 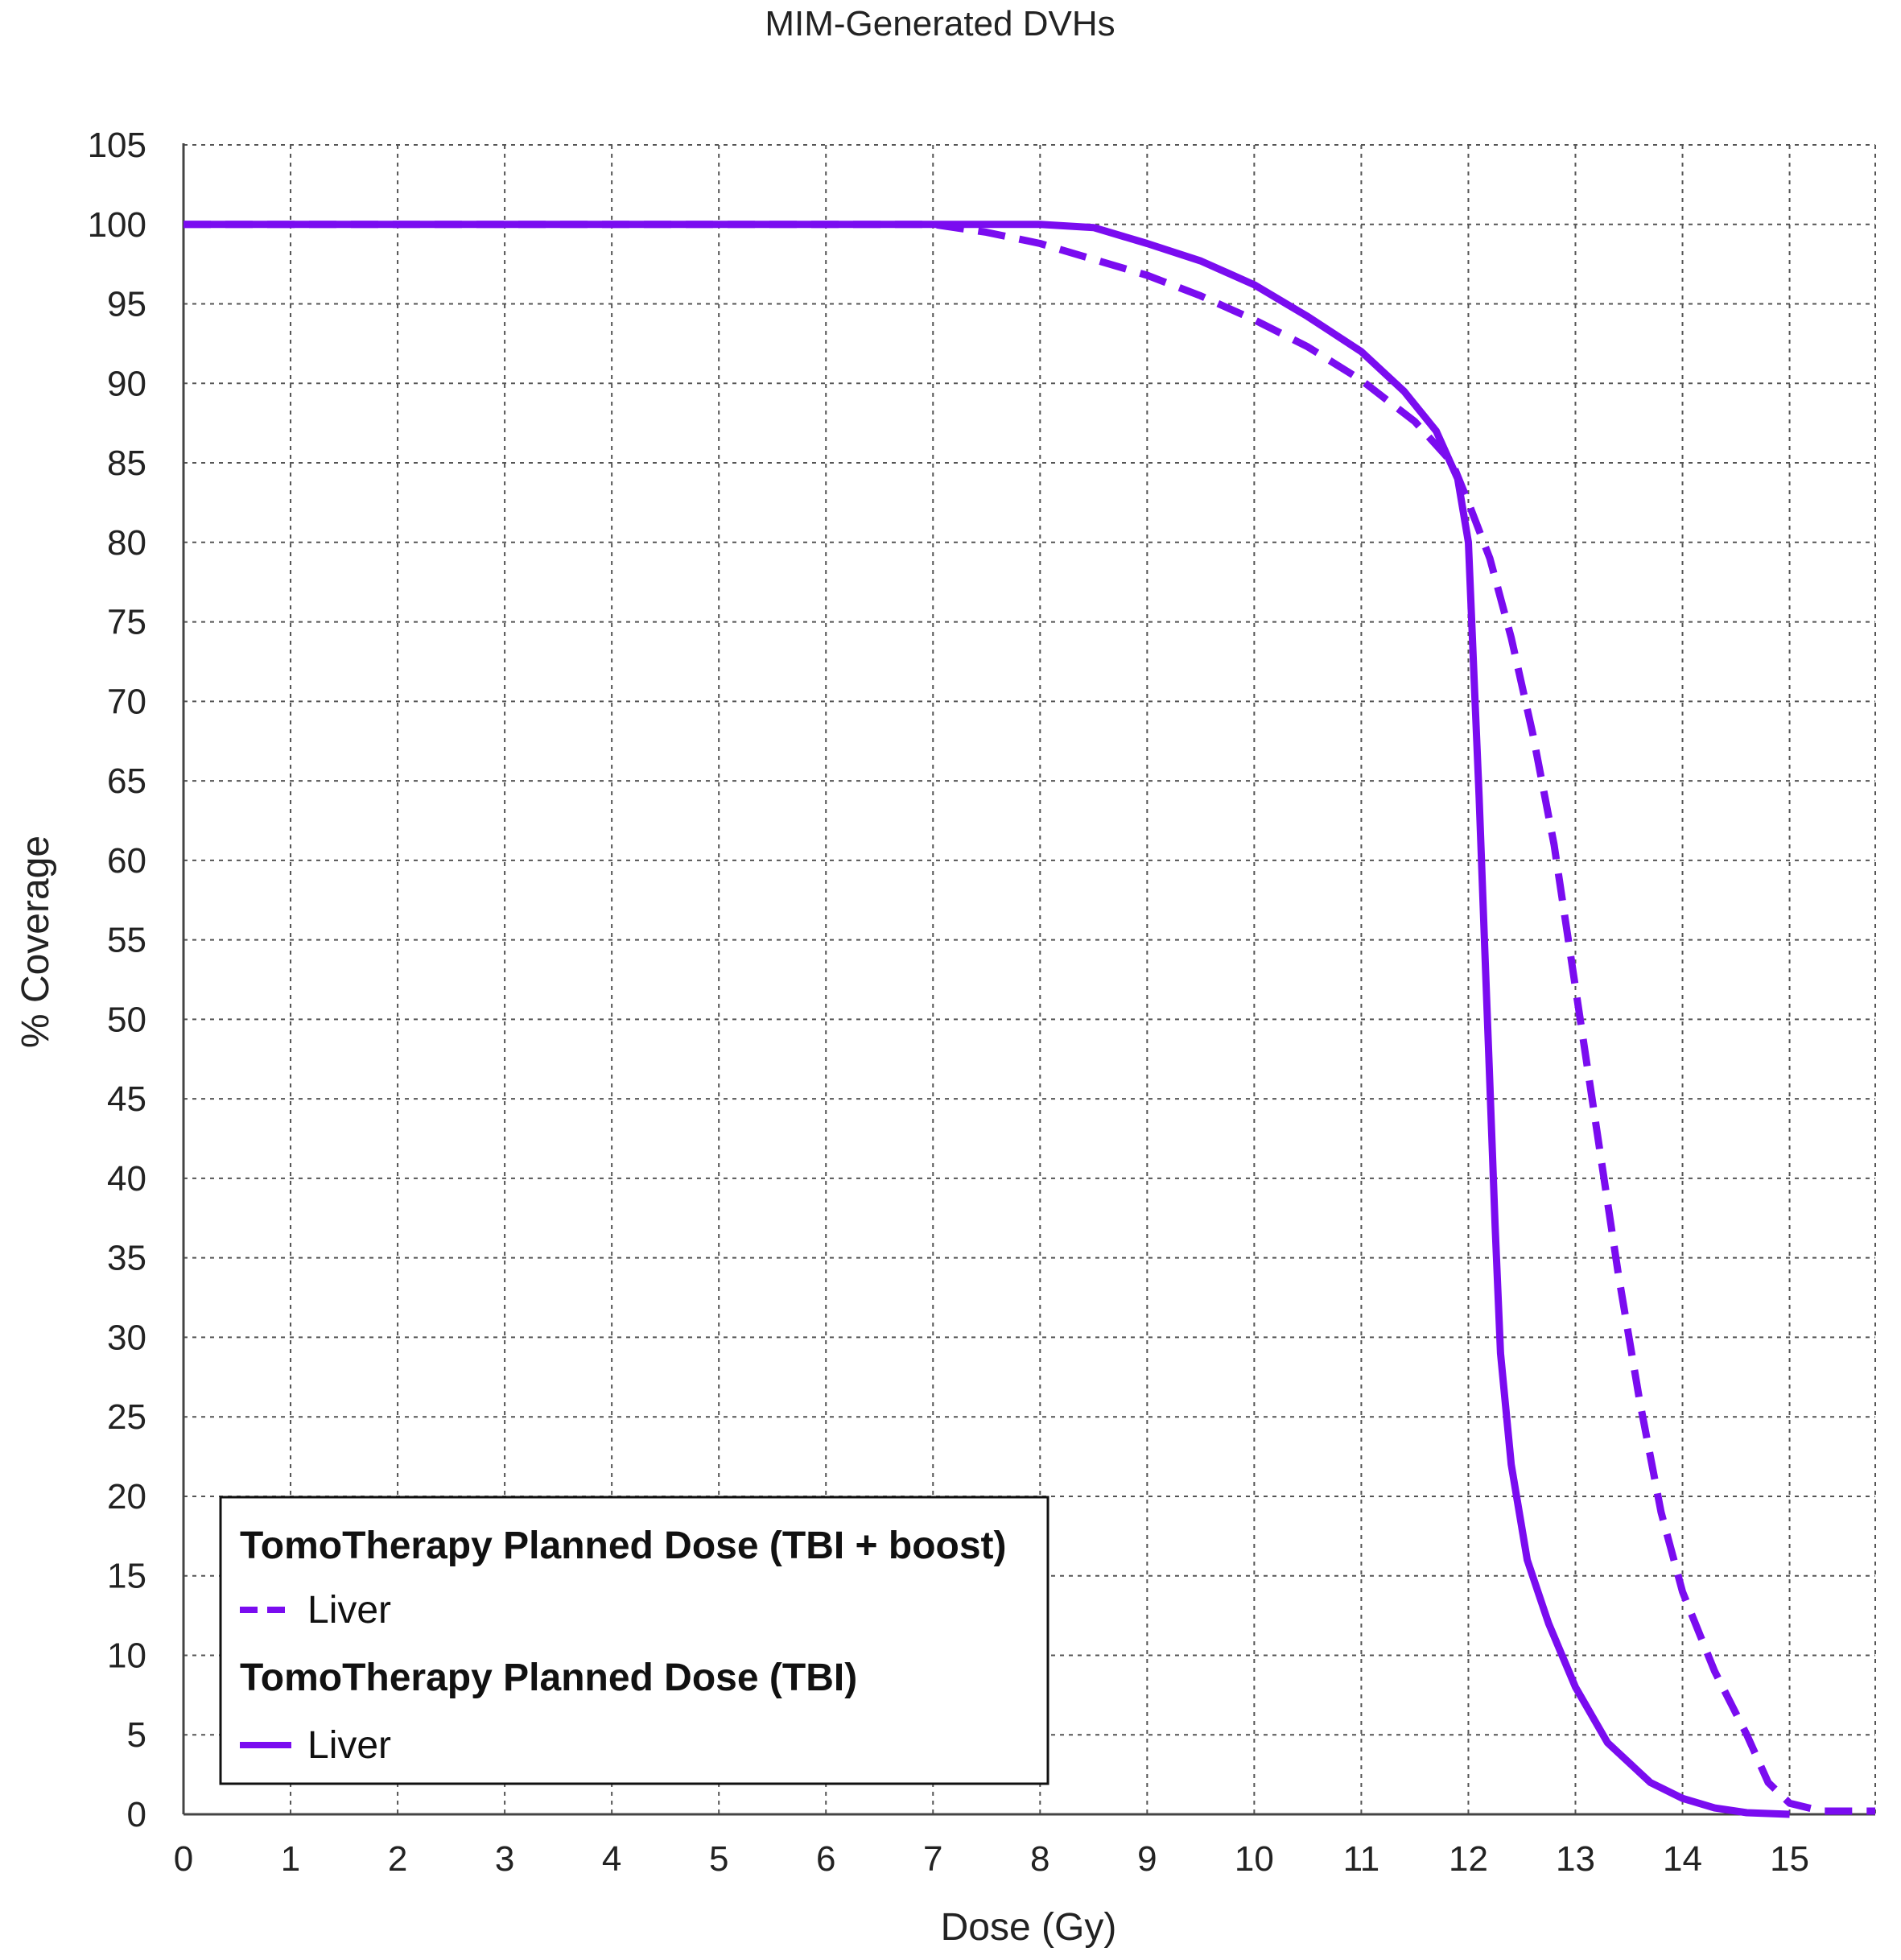 I want to click on x-tick-label: 2, so click(x=397, y=1859).